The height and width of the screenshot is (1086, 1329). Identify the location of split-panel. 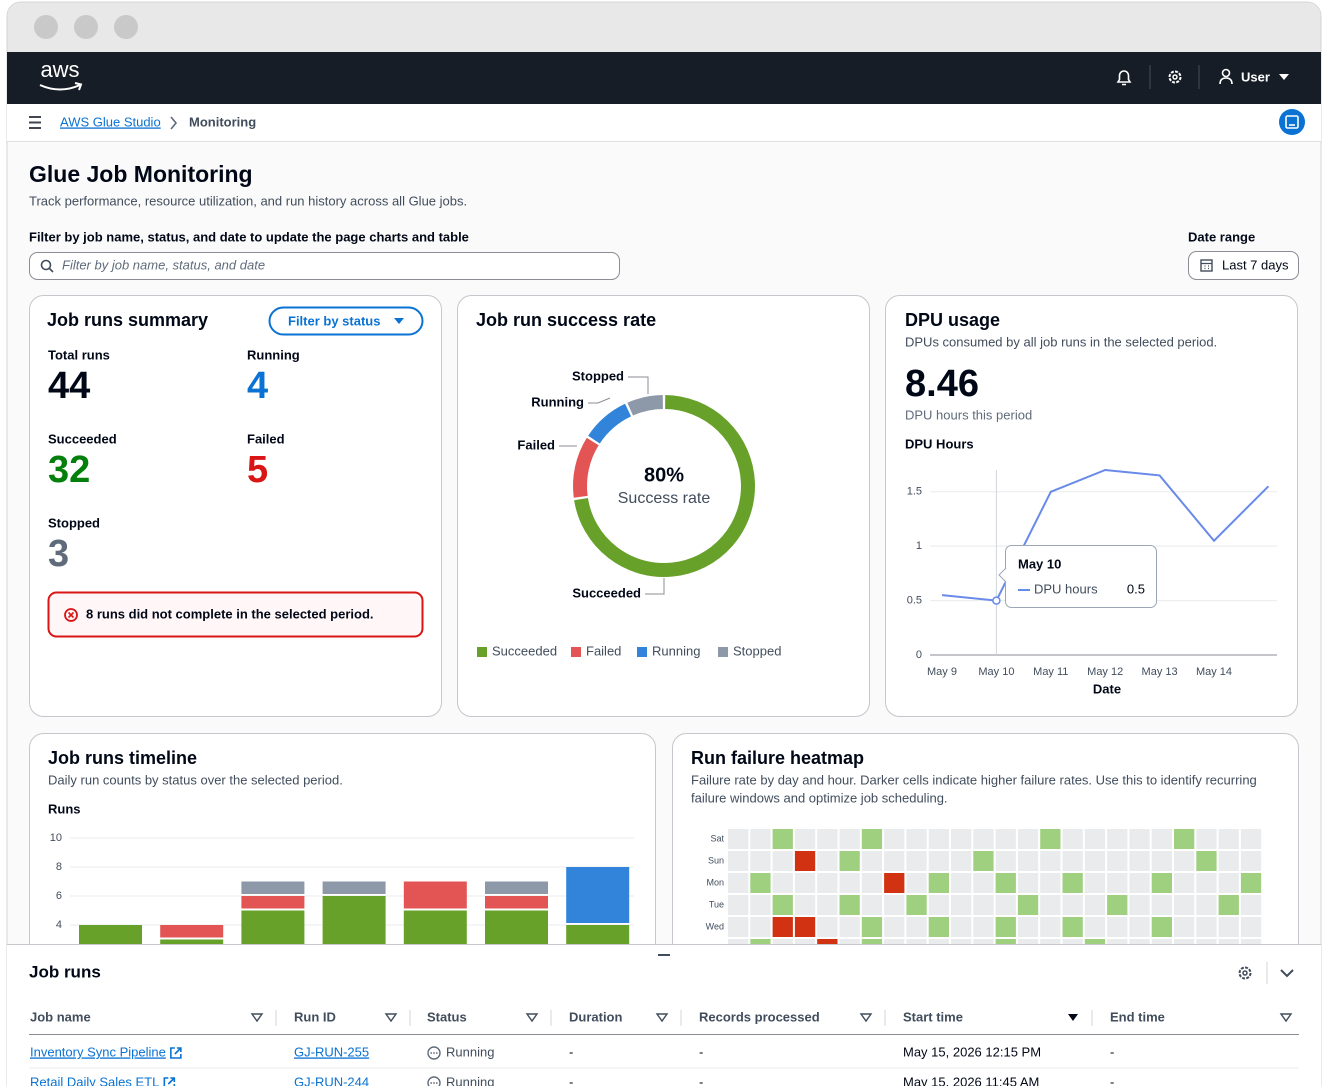
(664, 1015).